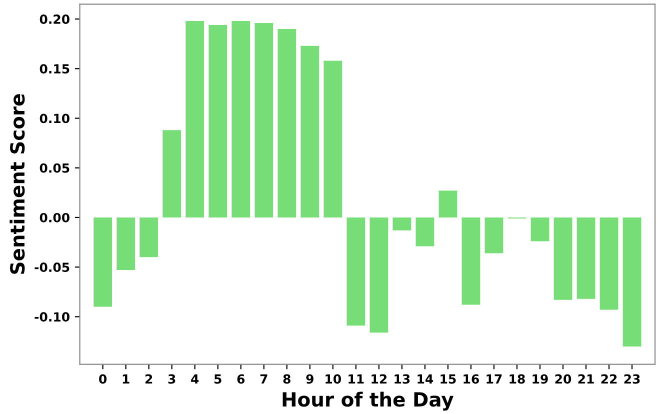  What do you see at coordinates (609, 379) in the screenshot?
I see `x-tick-label: 22` at bounding box center [609, 379].